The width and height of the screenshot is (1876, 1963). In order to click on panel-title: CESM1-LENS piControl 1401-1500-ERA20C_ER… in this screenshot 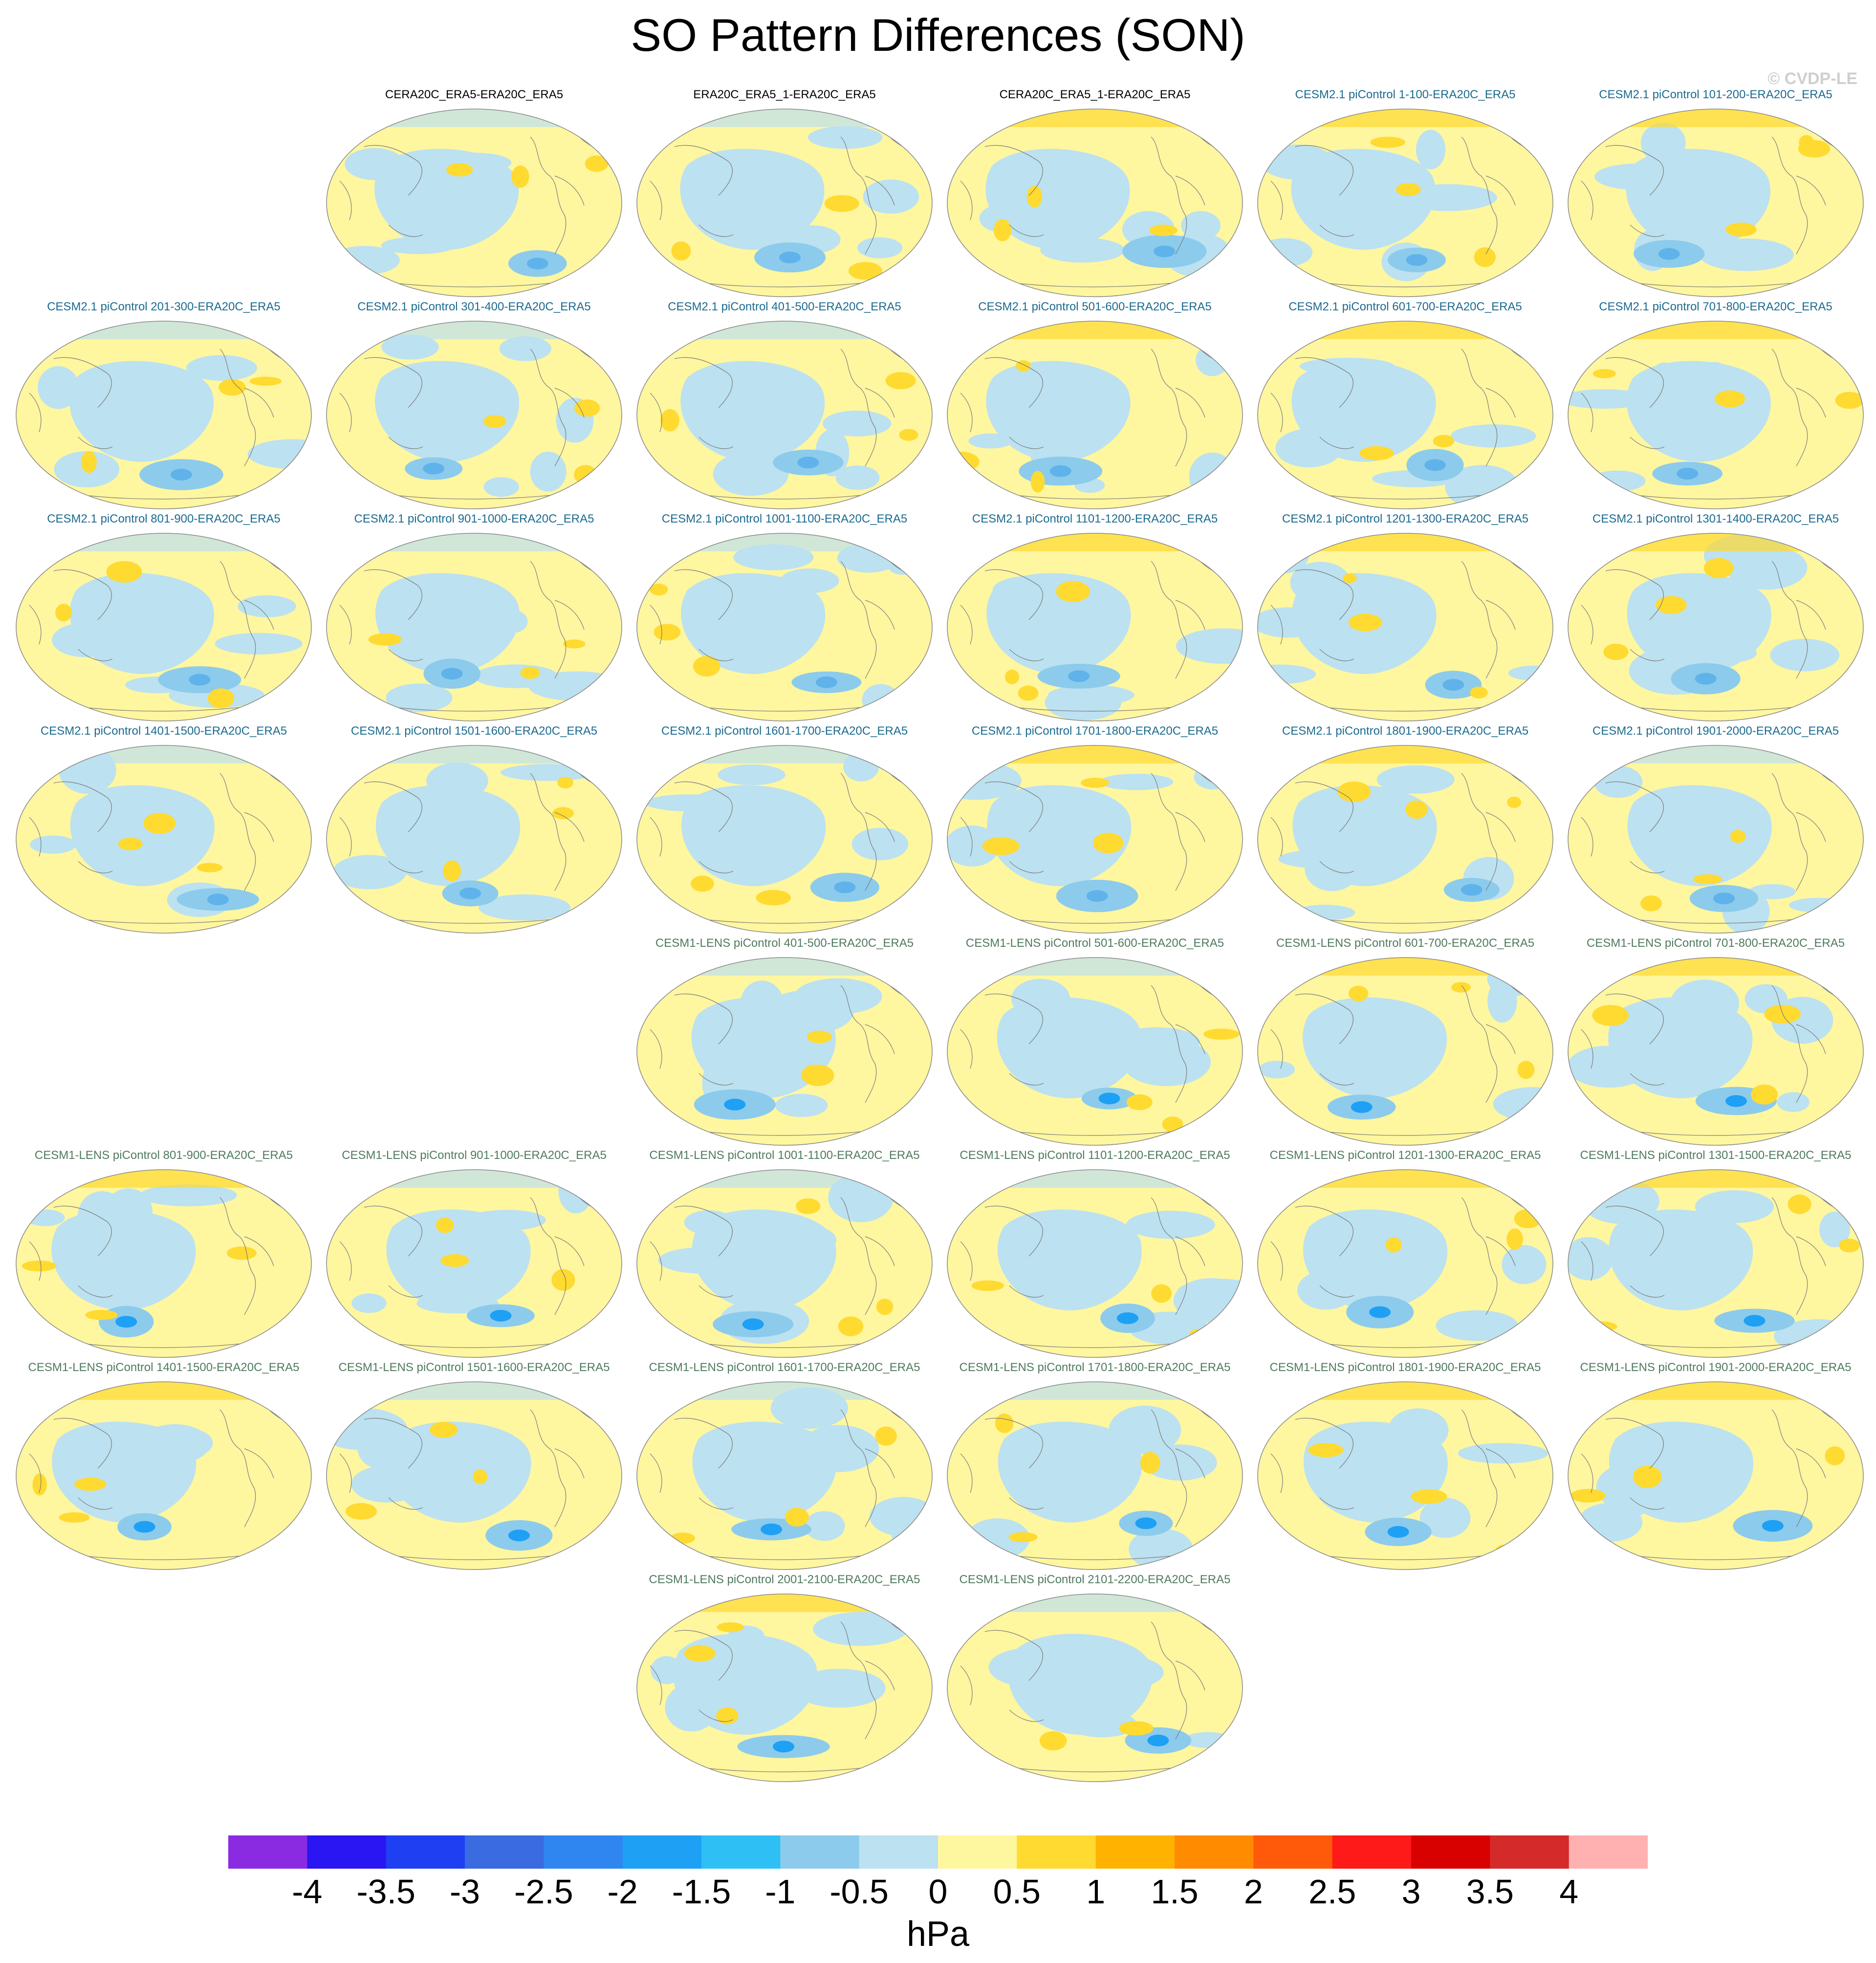, I will do `click(164, 1367)`.